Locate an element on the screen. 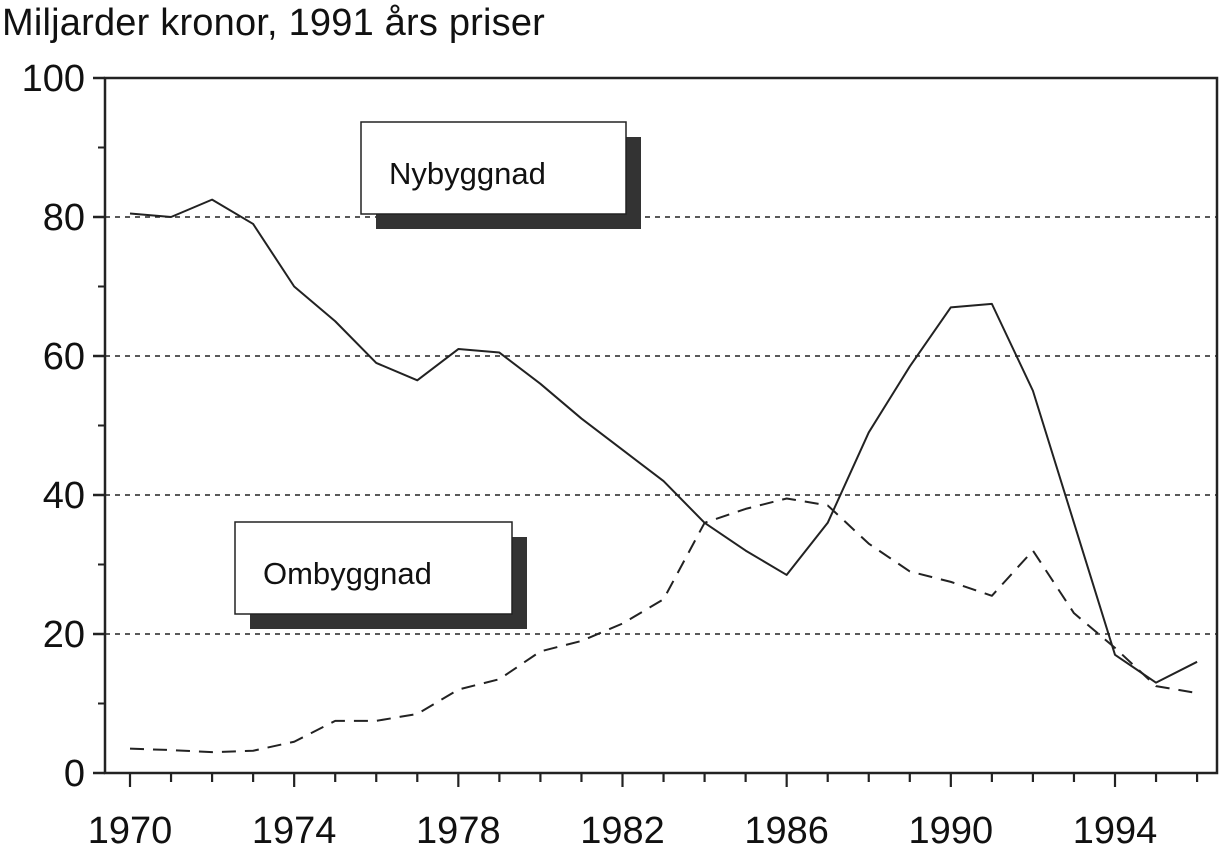  series-label-box-ombyggnad: Ombyggnad is located at coordinates (380, 575).